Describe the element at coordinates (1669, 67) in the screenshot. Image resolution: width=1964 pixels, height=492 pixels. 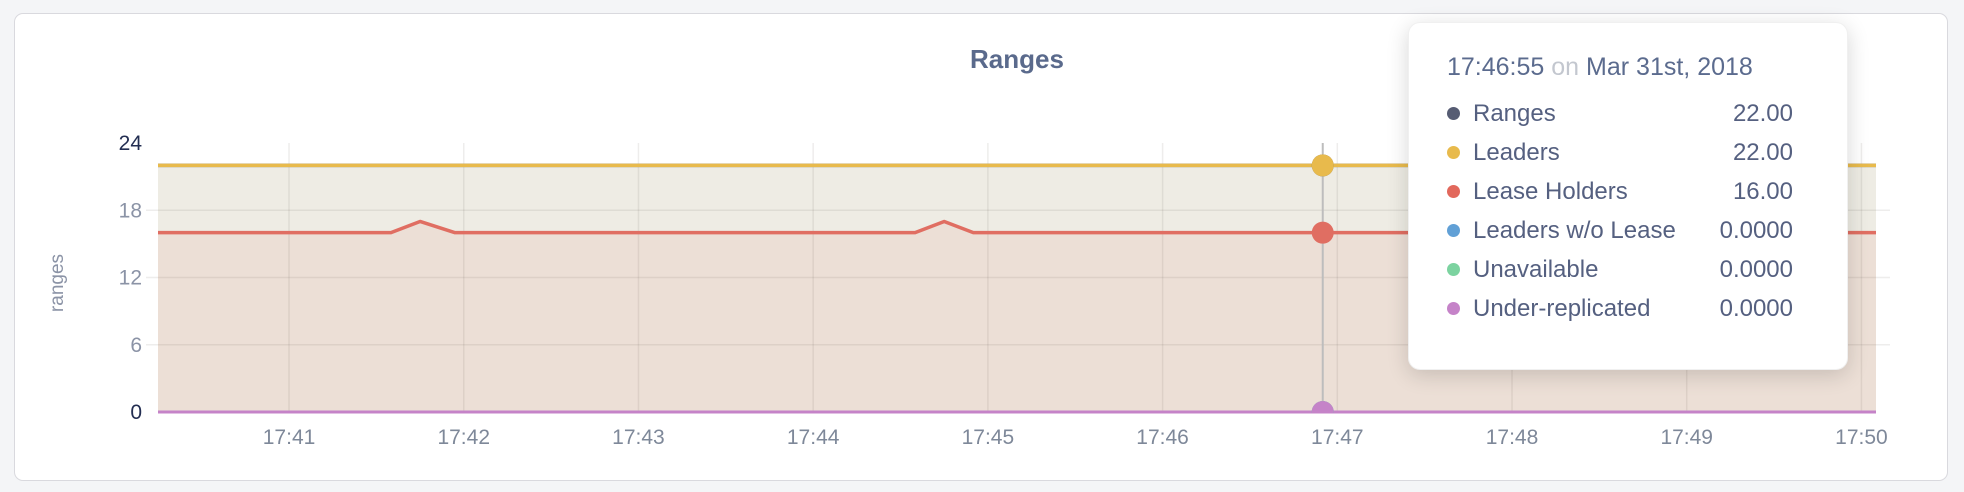
I see `tooltip-date: Mar 31st, 2018` at that location.